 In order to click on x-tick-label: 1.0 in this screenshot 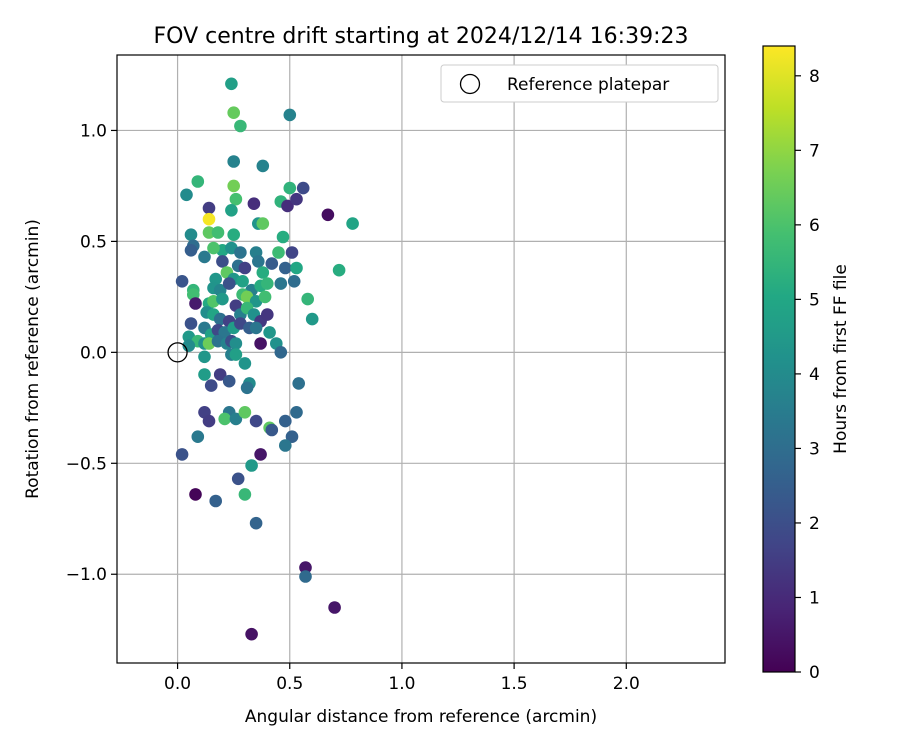, I will do `click(401, 684)`.